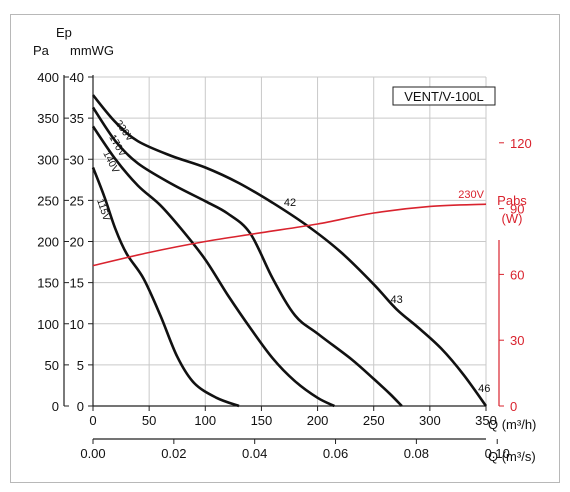 This screenshot has height=492, width=570. I want to click on series-label-115V: 115V, so click(103, 210).